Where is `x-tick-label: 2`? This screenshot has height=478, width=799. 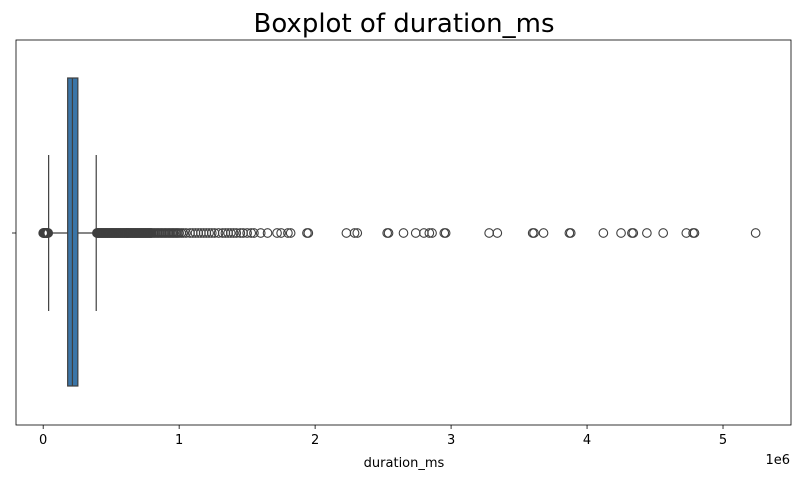
x-tick-label: 2 is located at coordinates (315, 440).